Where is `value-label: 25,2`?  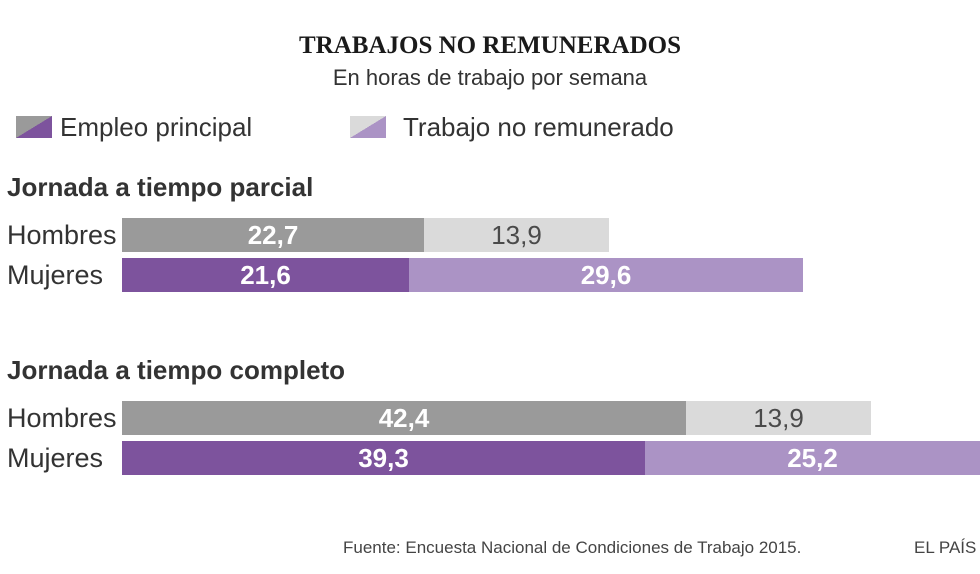
value-label: 25,2 is located at coordinates (812, 458).